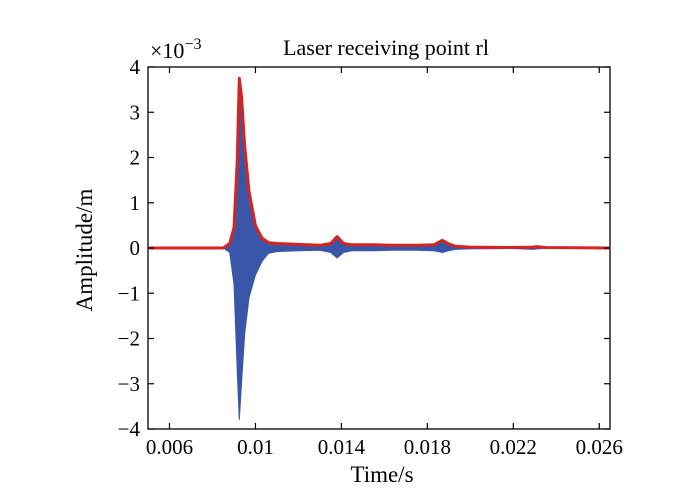 Image resolution: width=700 pixels, height=490 pixels. Describe the element at coordinates (135, 67) in the screenshot. I see `y-tick-label: 4` at that location.